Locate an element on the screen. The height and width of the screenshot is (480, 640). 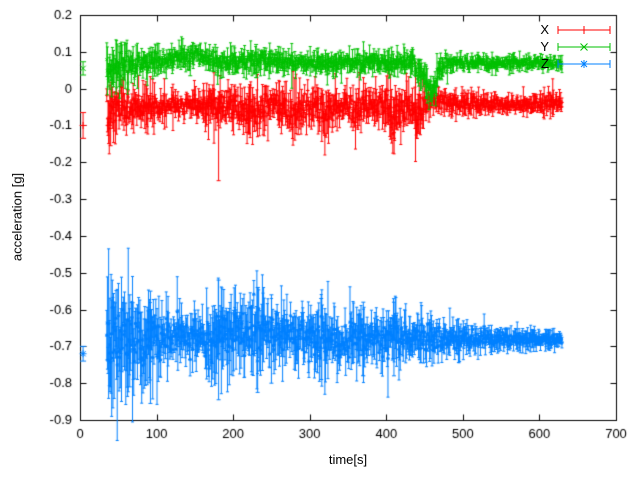
legend-label-y: Y is located at coordinates (544, 46).